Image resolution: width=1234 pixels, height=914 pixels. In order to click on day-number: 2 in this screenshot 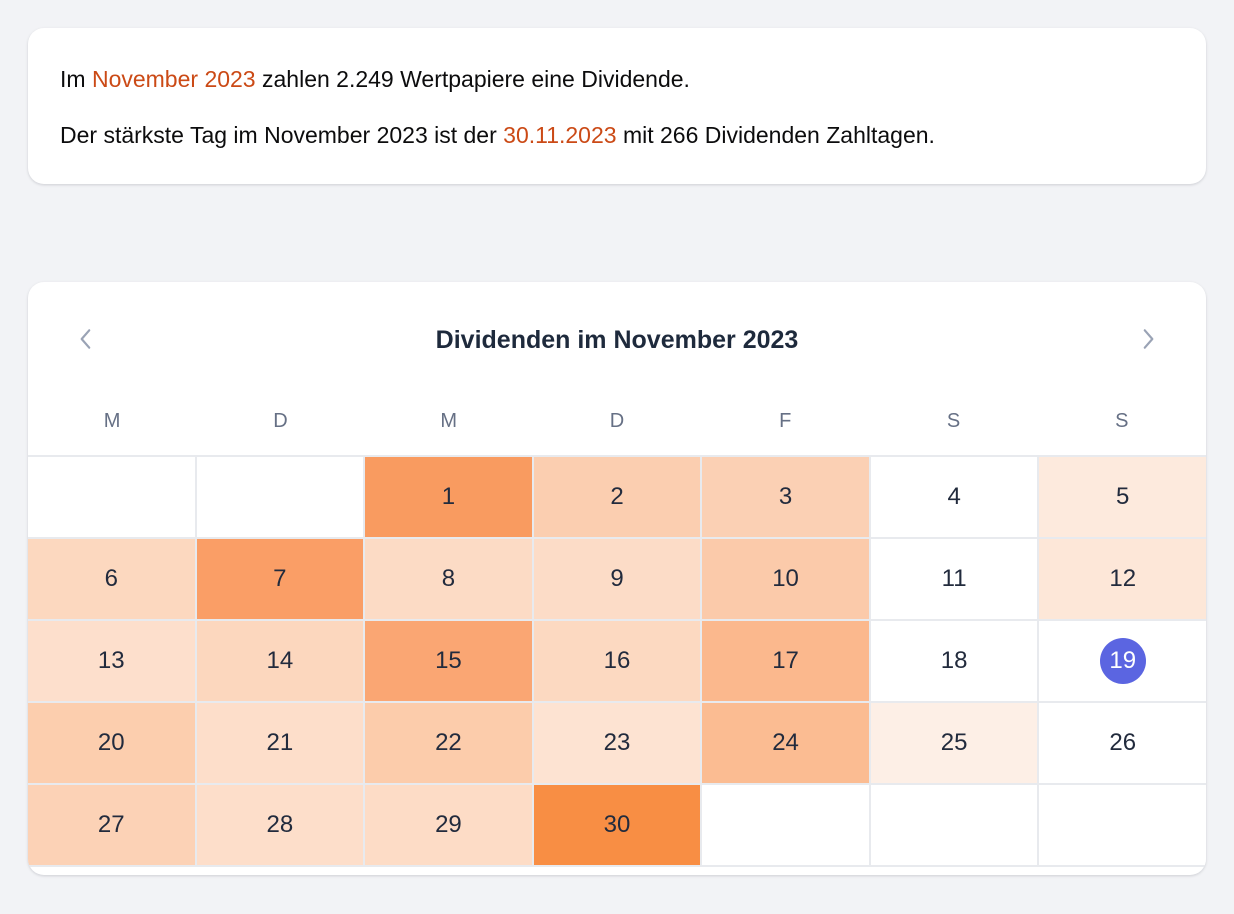, I will do `click(617, 496)`.